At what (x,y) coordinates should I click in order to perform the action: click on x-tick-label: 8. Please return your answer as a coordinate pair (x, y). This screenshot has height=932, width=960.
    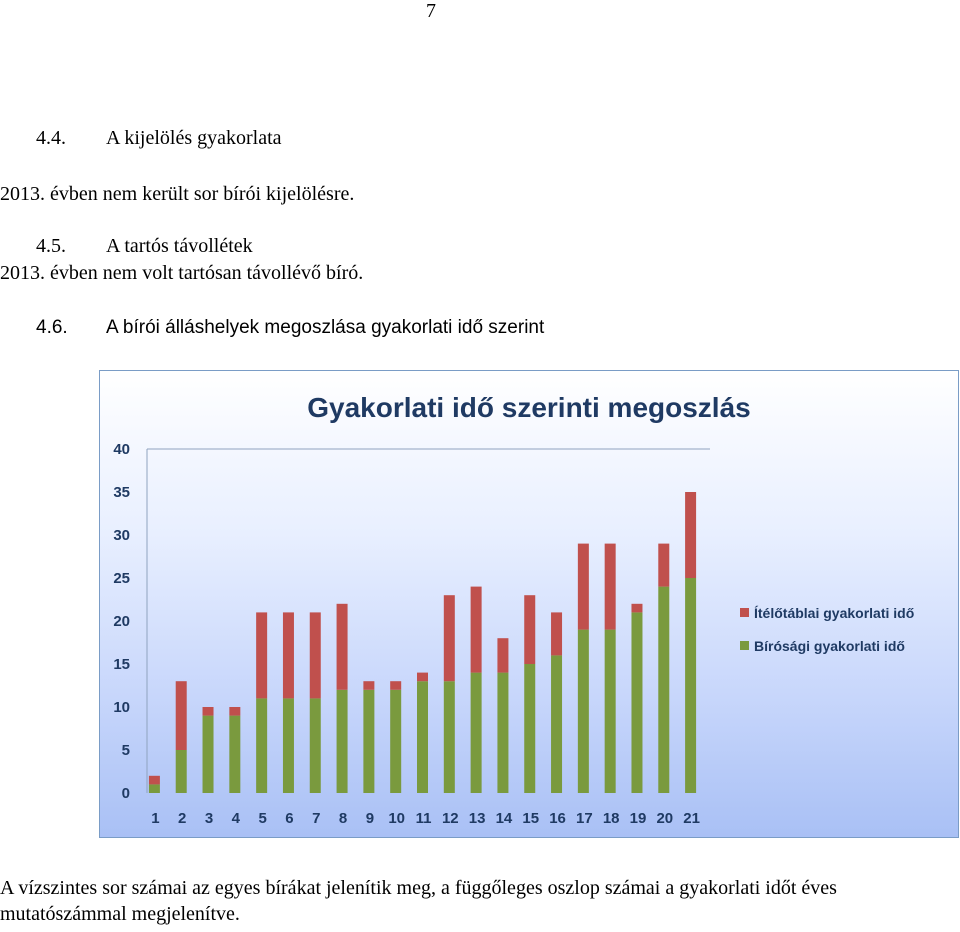
    Looking at the image, I should click on (343, 818).